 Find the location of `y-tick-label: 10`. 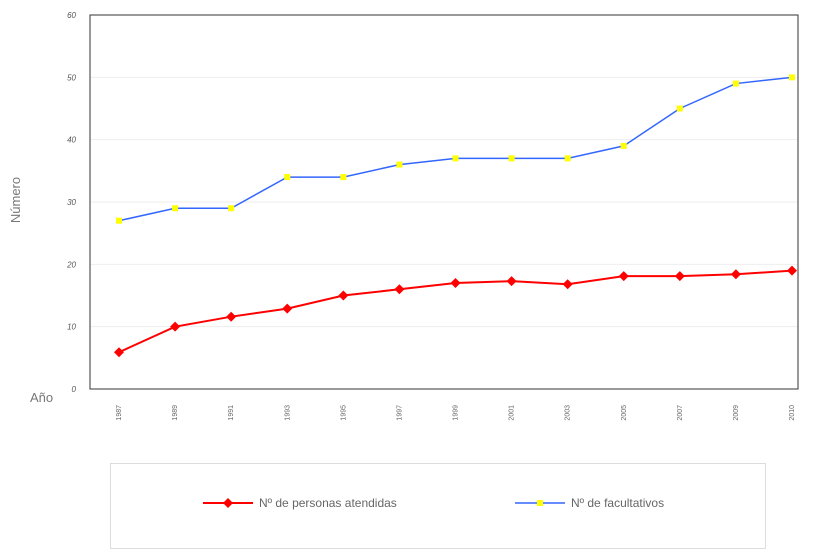

y-tick-label: 10 is located at coordinates (71, 327).